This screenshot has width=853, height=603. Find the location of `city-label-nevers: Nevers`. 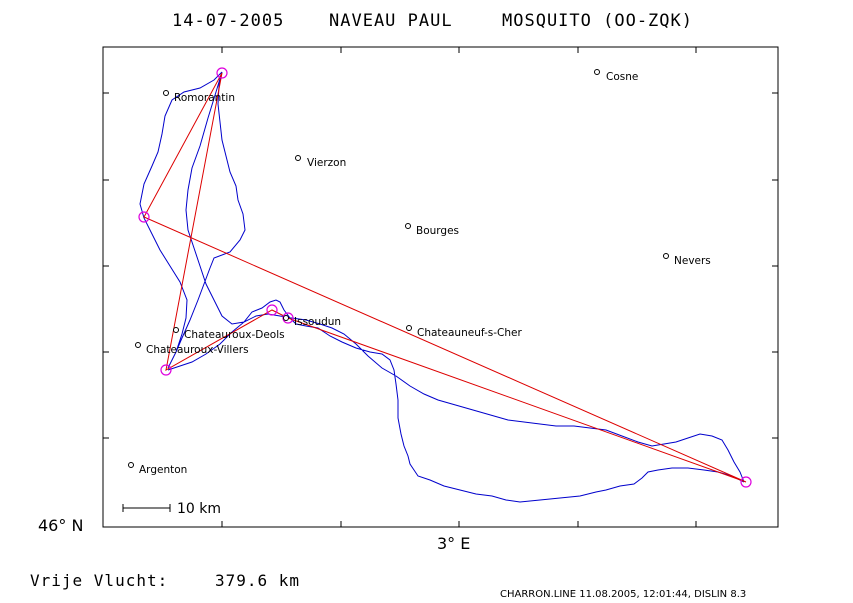

city-label-nevers: Nevers is located at coordinates (692, 261).